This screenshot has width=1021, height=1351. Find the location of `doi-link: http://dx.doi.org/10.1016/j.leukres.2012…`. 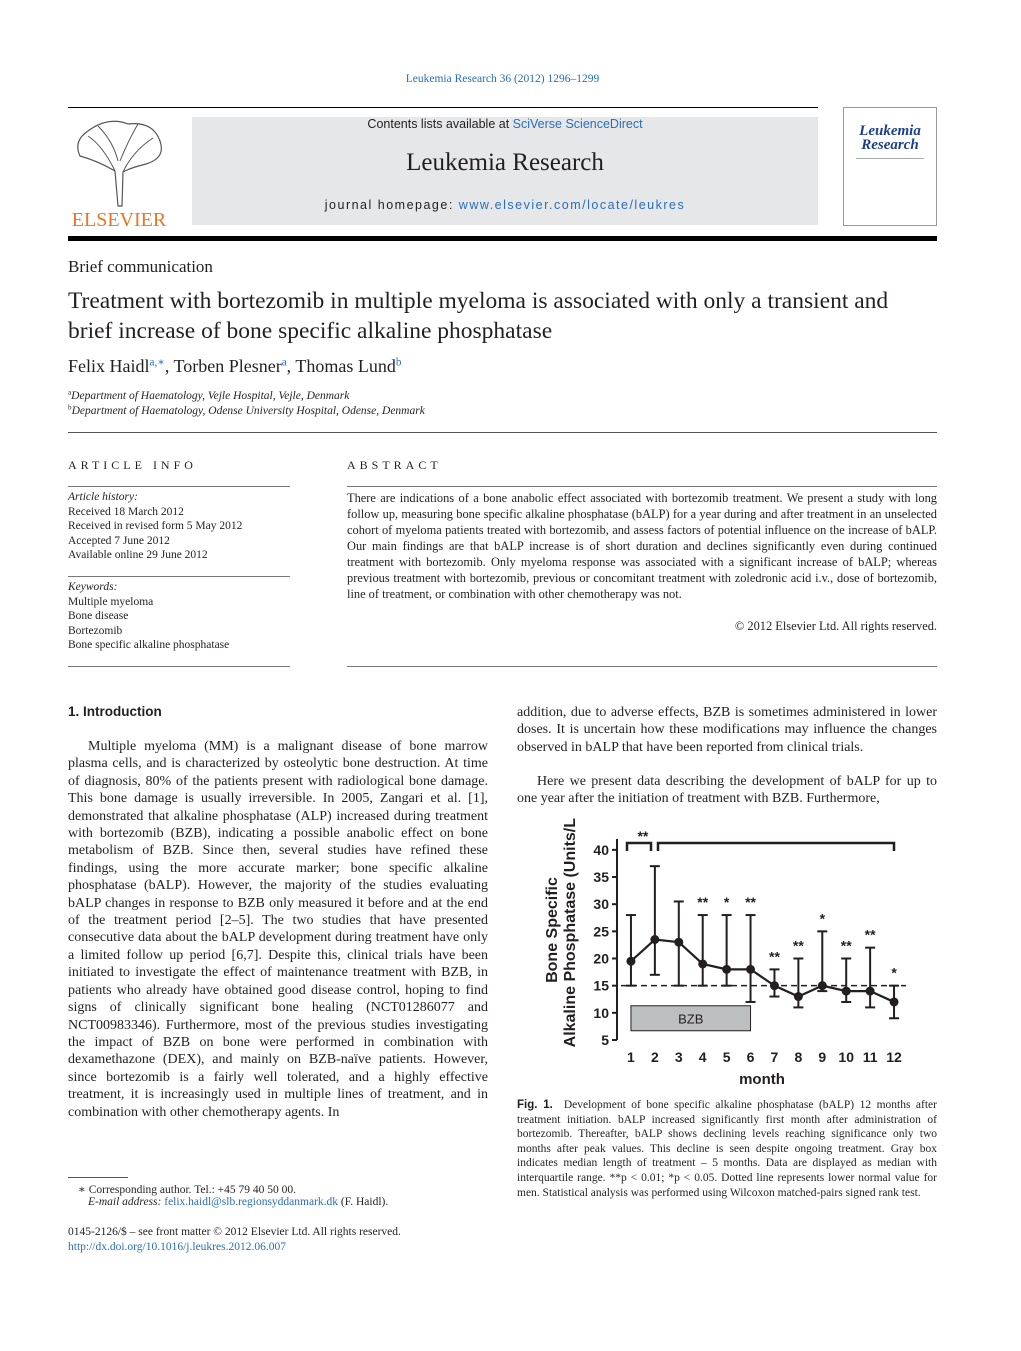

doi-link: http://dx.doi.org/10.1016/j.leukres.2012… is located at coordinates (177, 1247).